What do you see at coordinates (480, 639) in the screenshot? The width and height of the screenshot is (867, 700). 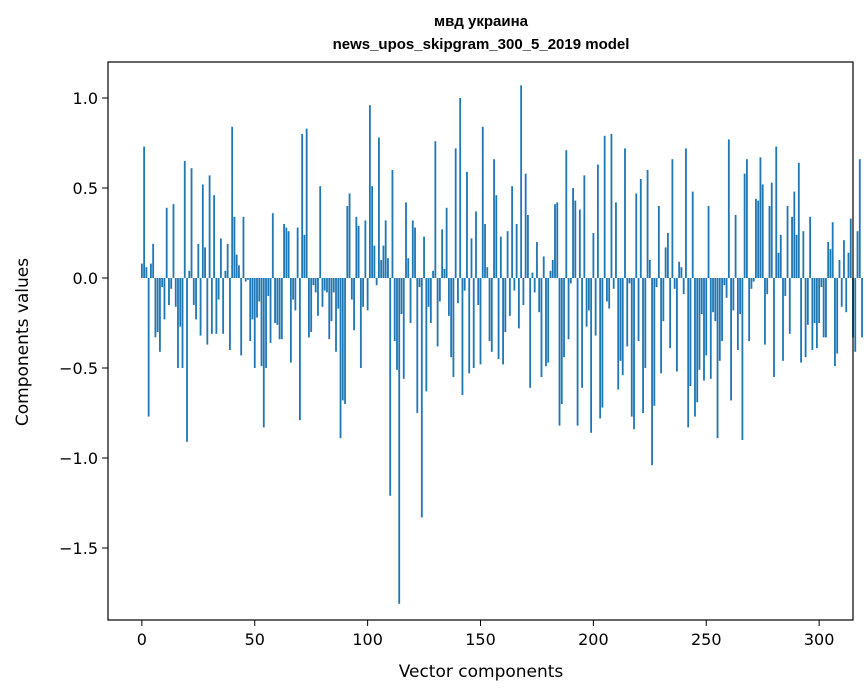 I see `x-tick-label: 150` at bounding box center [480, 639].